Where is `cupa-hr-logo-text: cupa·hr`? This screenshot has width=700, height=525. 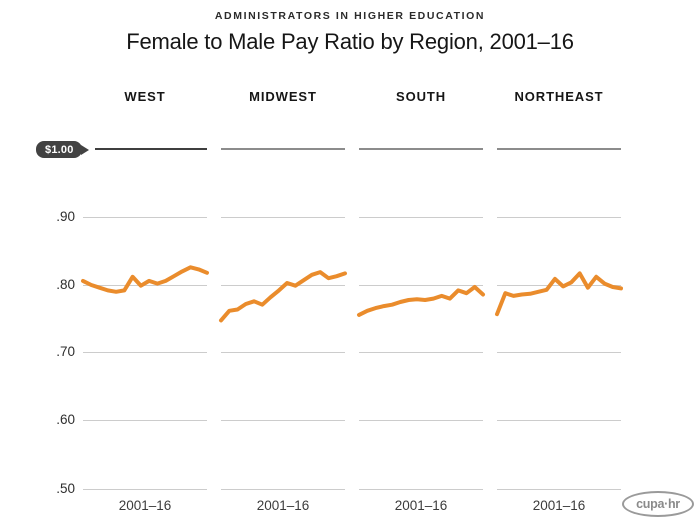
cupa-hr-logo-text: cupa·hr is located at coordinates (658, 504).